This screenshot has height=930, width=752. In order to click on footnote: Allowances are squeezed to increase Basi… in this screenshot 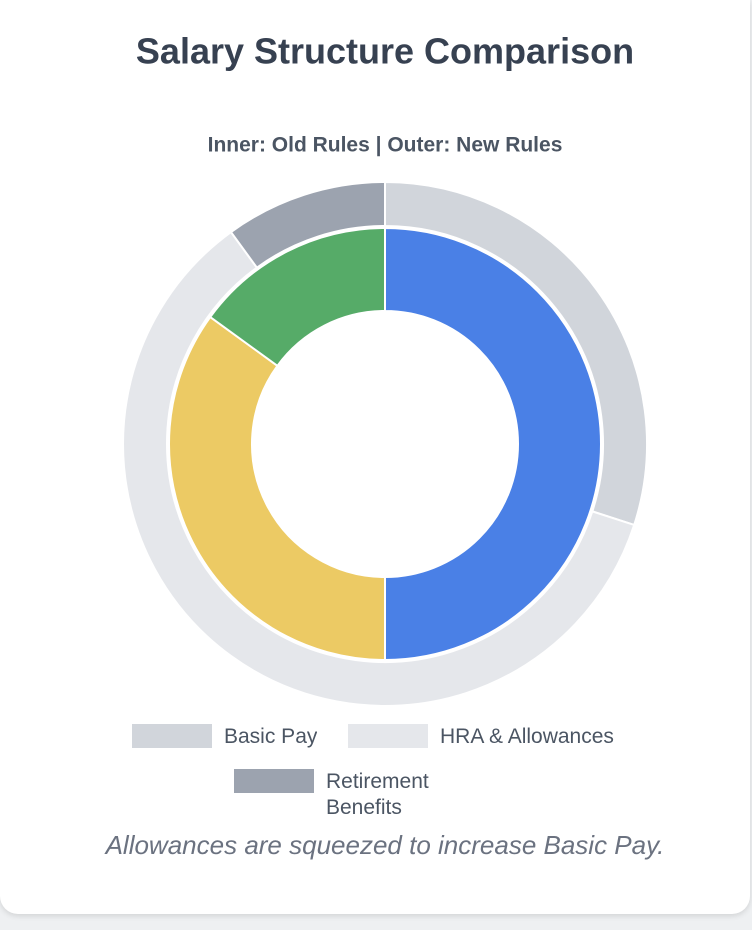, I will do `click(385, 845)`.